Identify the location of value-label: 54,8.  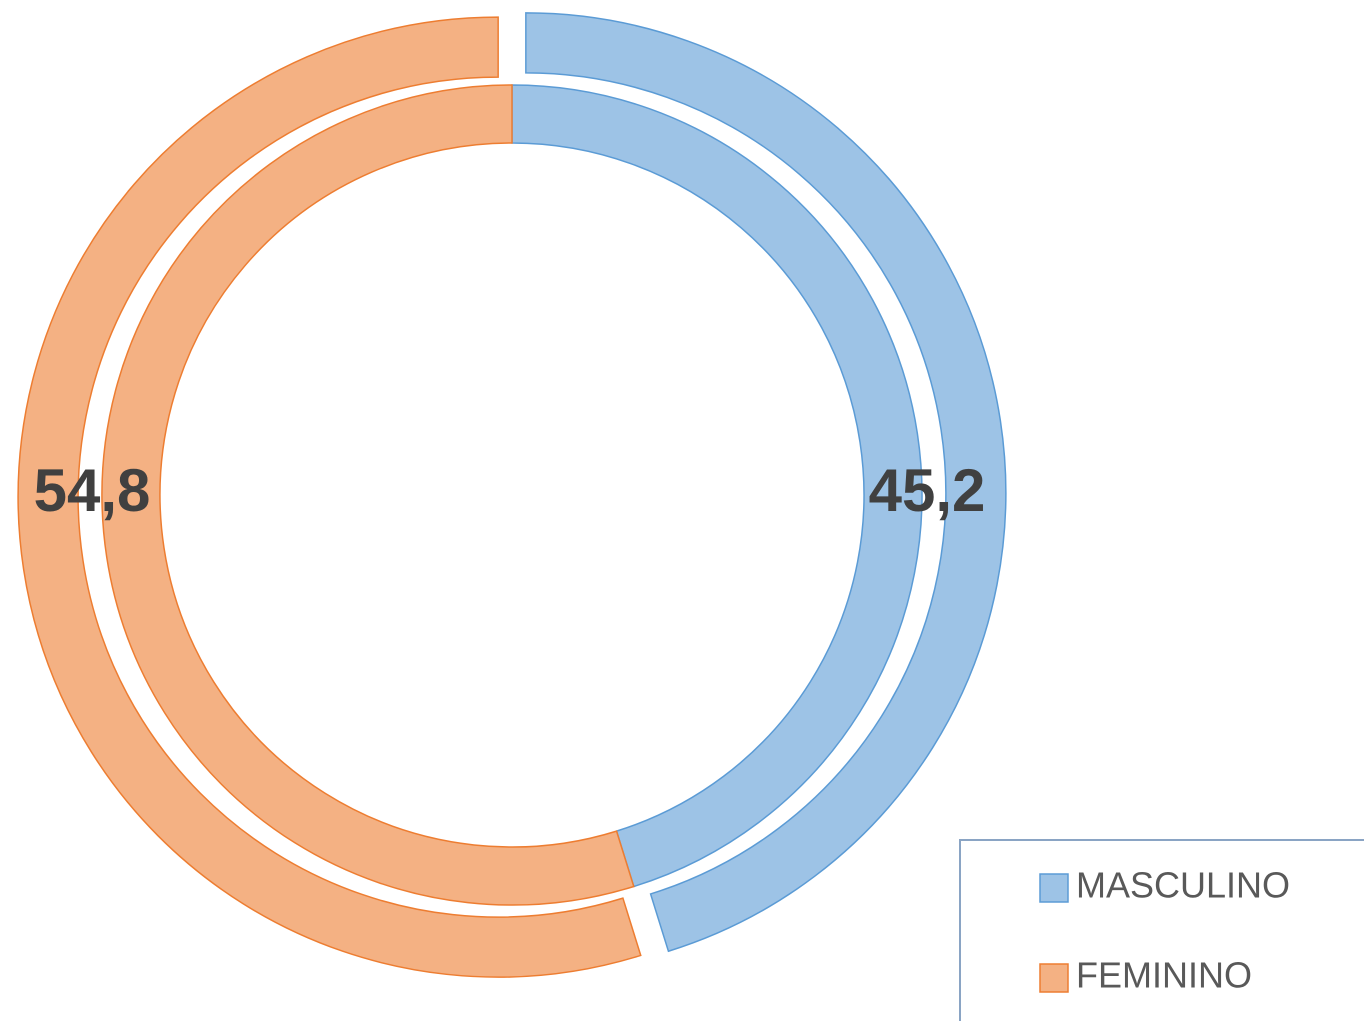
(92, 490).